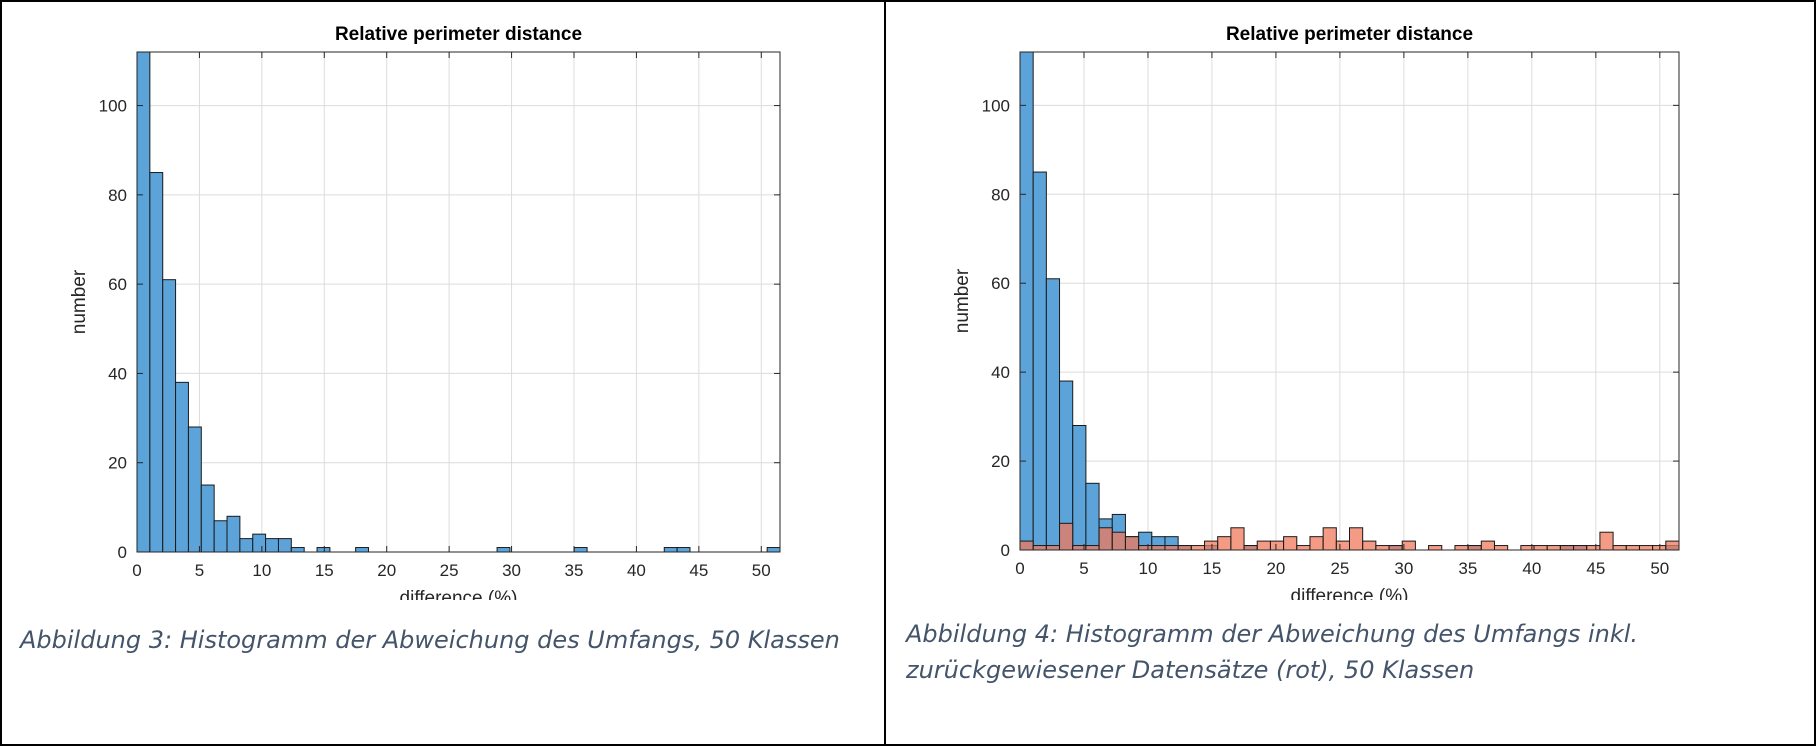 The image size is (1816, 746). Describe the element at coordinates (261, 570) in the screenshot. I see `x-tick-label: 10` at that location.